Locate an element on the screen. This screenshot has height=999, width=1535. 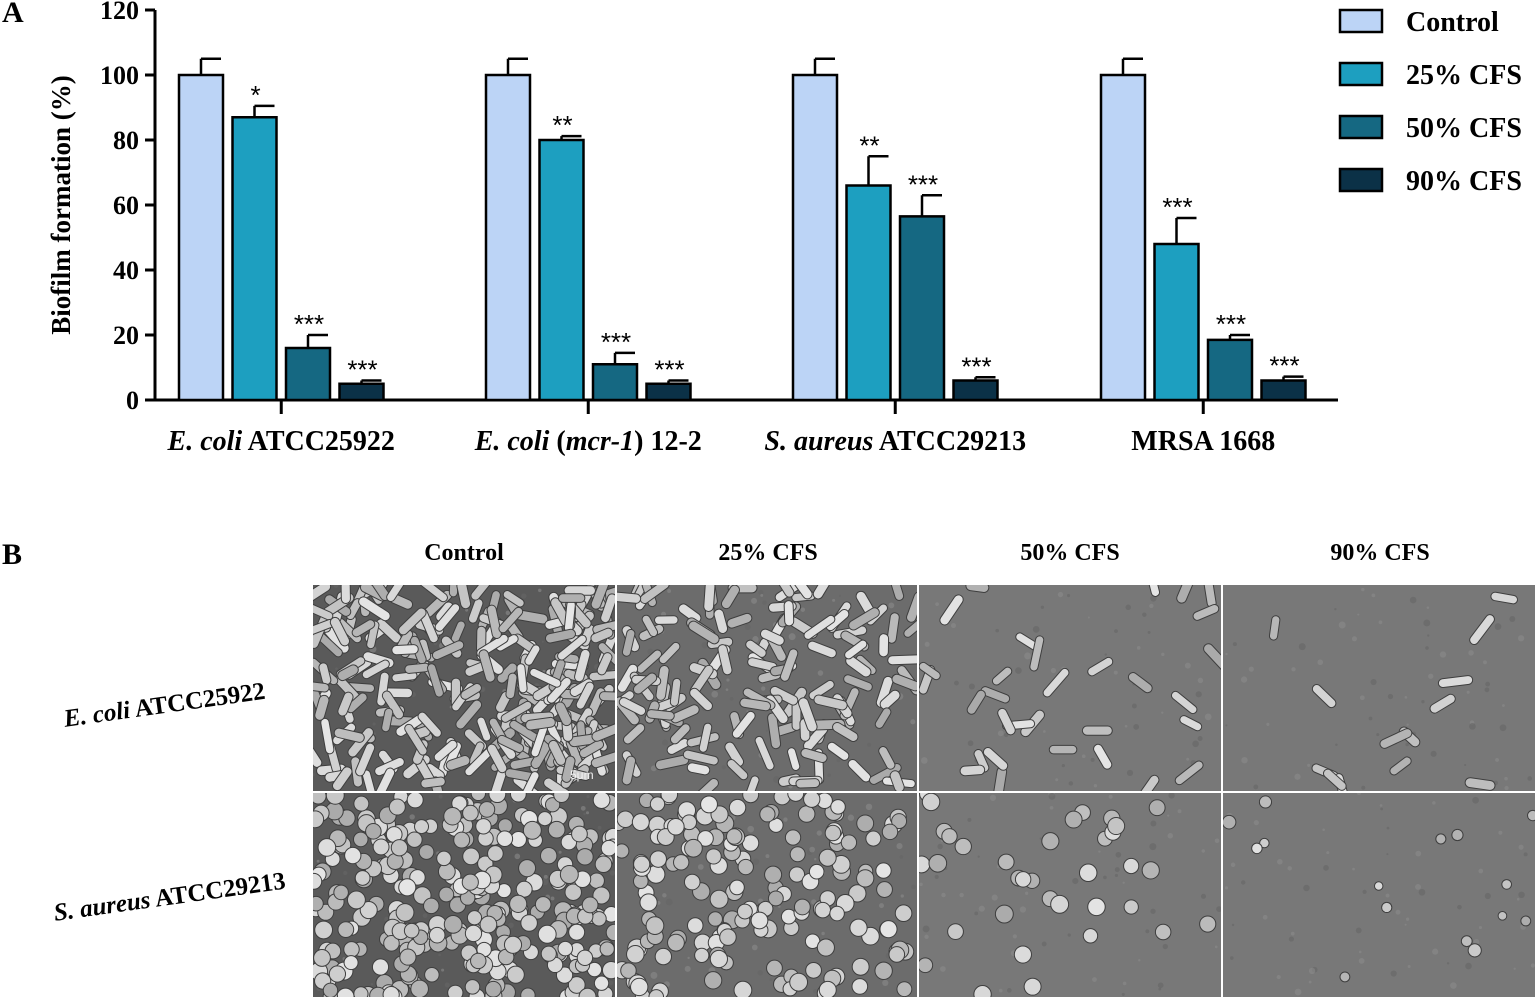
legend-label-3: 50% CFS is located at coordinates (1464, 128).